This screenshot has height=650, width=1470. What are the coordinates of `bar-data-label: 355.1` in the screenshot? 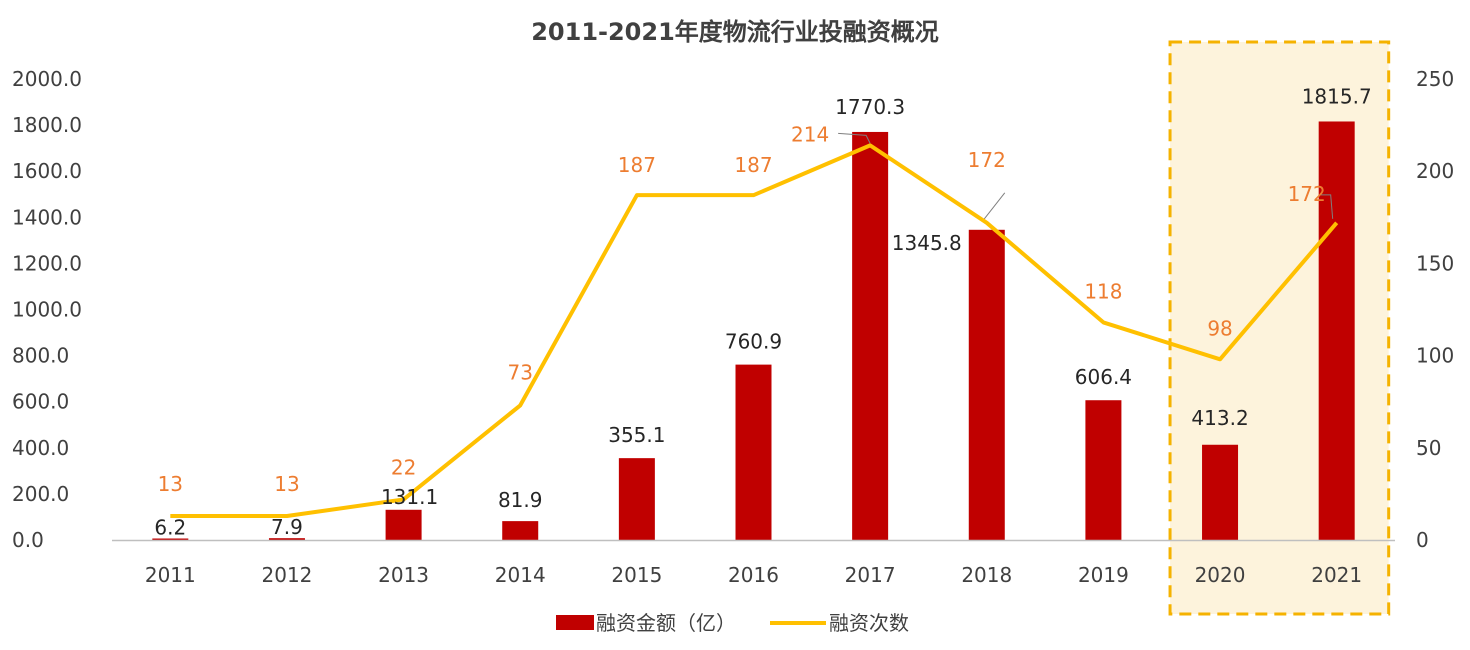 It's located at (636, 435).